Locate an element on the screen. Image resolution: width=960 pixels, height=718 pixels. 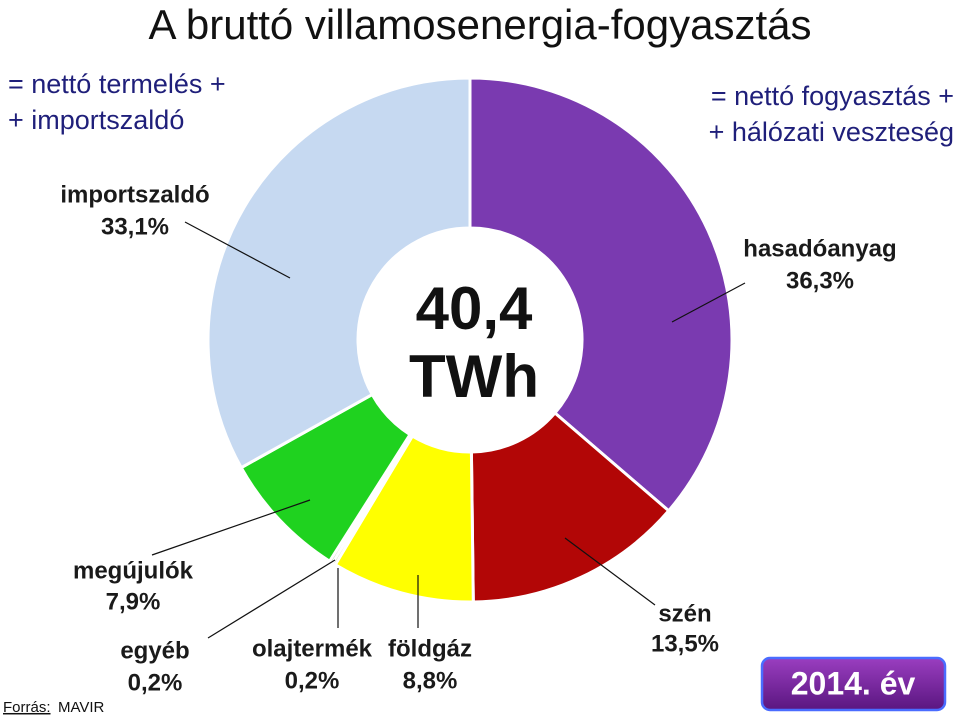
chart-title: A bruttó villamosenergia-fogyasztás is located at coordinates (480, 24).